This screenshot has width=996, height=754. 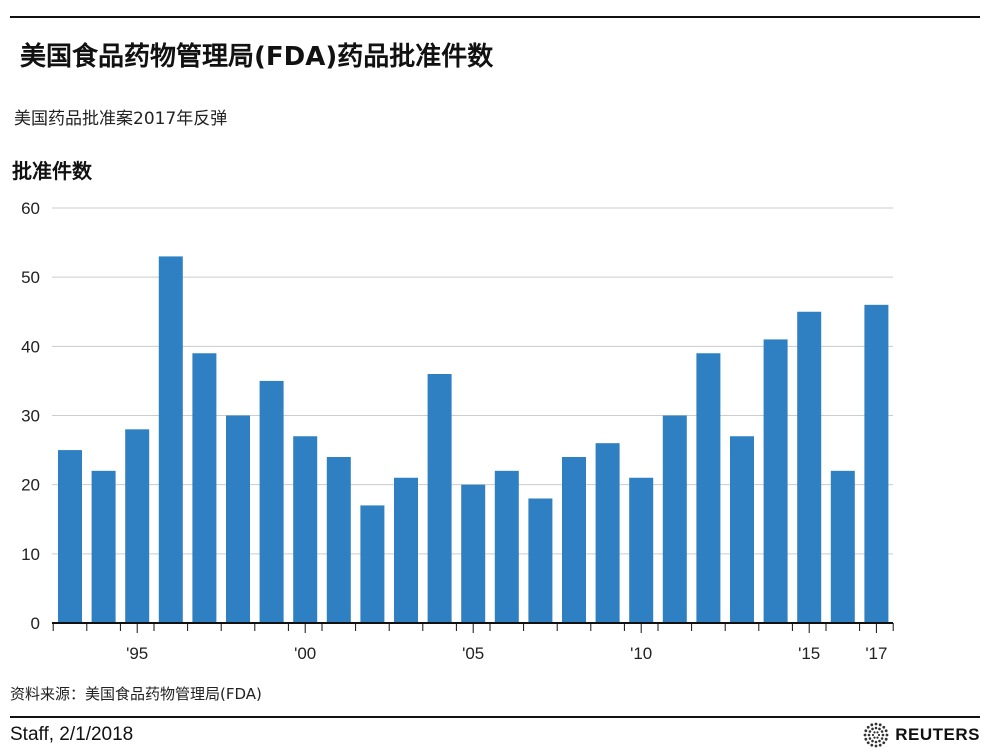 What do you see at coordinates (257, 57) in the screenshot?
I see `chart-title: 美国食品药物管理局(FDA)药品批准件数` at bounding box center [257, 57].